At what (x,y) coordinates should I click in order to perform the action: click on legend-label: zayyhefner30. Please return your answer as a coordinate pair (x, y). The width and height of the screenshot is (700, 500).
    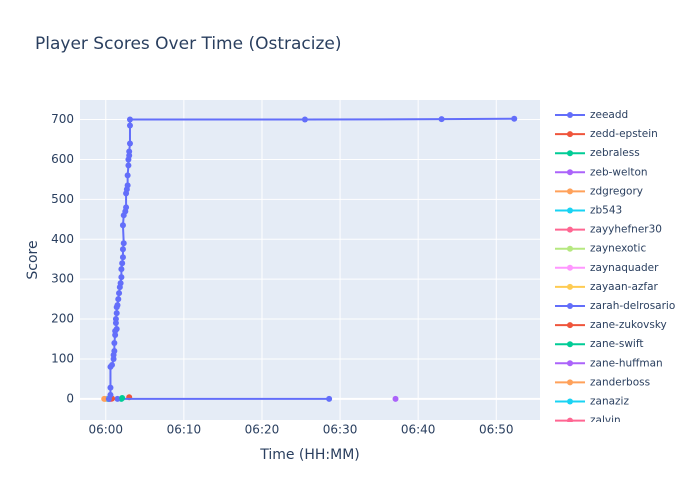
    Looking at the image, I should click on (626, 230).